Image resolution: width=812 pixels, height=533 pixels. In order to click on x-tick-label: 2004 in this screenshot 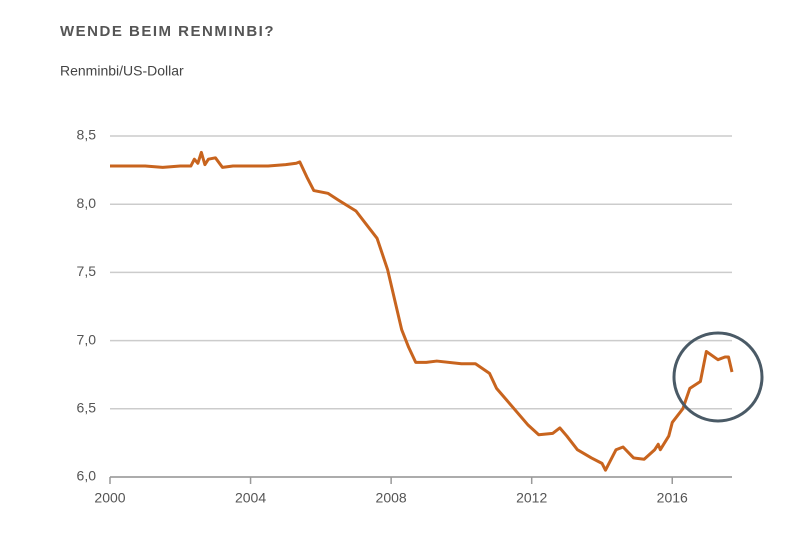, I will do `click(250, 498)`.